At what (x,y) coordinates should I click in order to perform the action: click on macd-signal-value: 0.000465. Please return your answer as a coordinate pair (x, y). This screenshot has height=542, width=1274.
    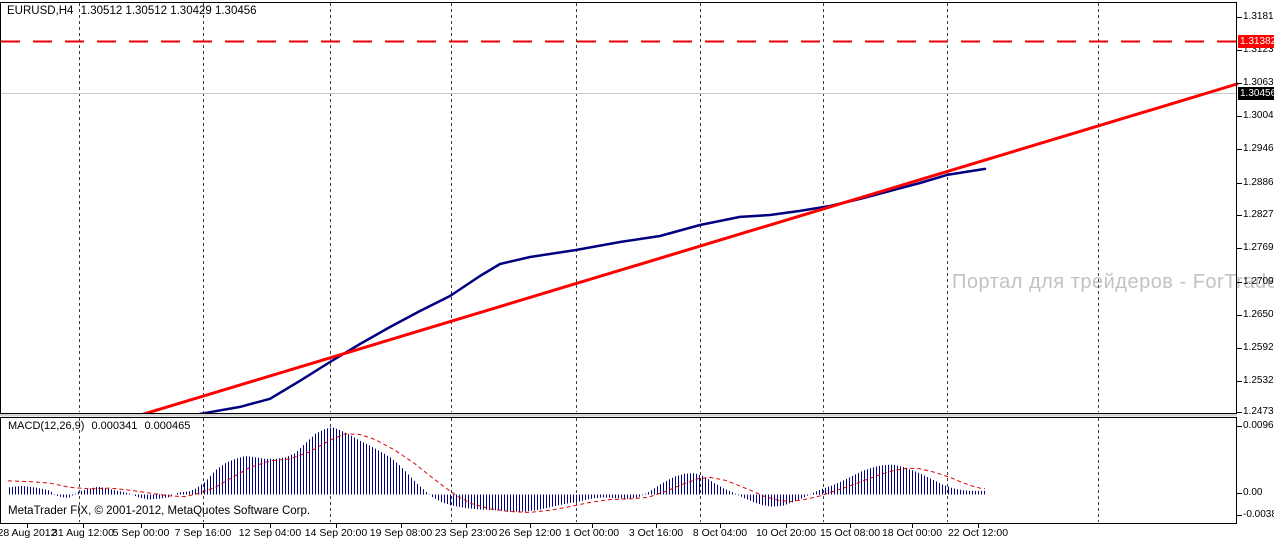
    Looking at the image, I should click on (167, 426).